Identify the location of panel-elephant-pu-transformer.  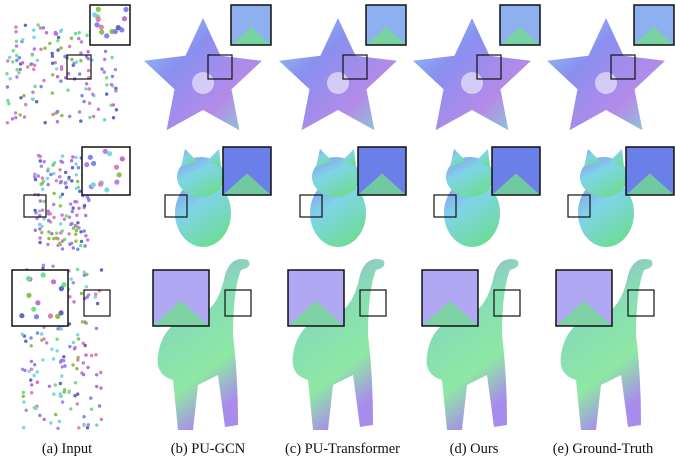
(337, 344).